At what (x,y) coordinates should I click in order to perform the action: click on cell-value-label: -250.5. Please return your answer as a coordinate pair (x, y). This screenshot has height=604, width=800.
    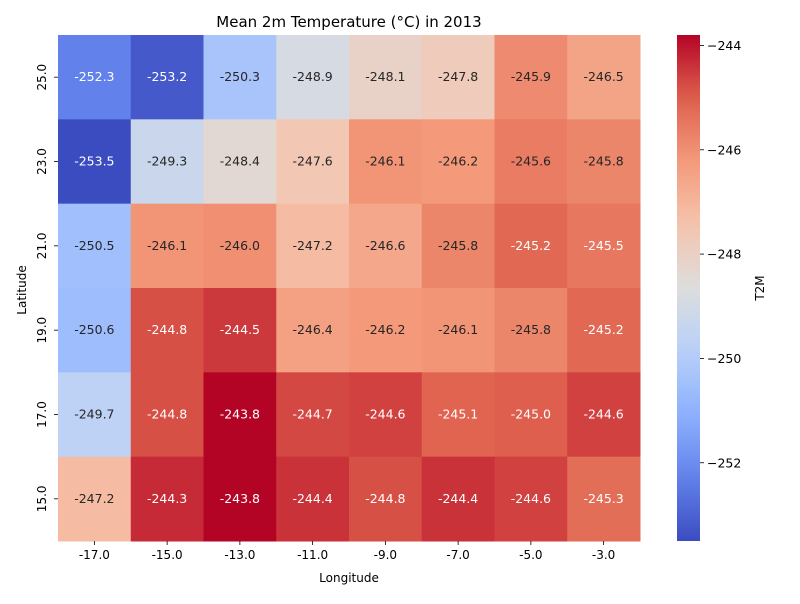
    Looking at the image, I should click on (94, 245).